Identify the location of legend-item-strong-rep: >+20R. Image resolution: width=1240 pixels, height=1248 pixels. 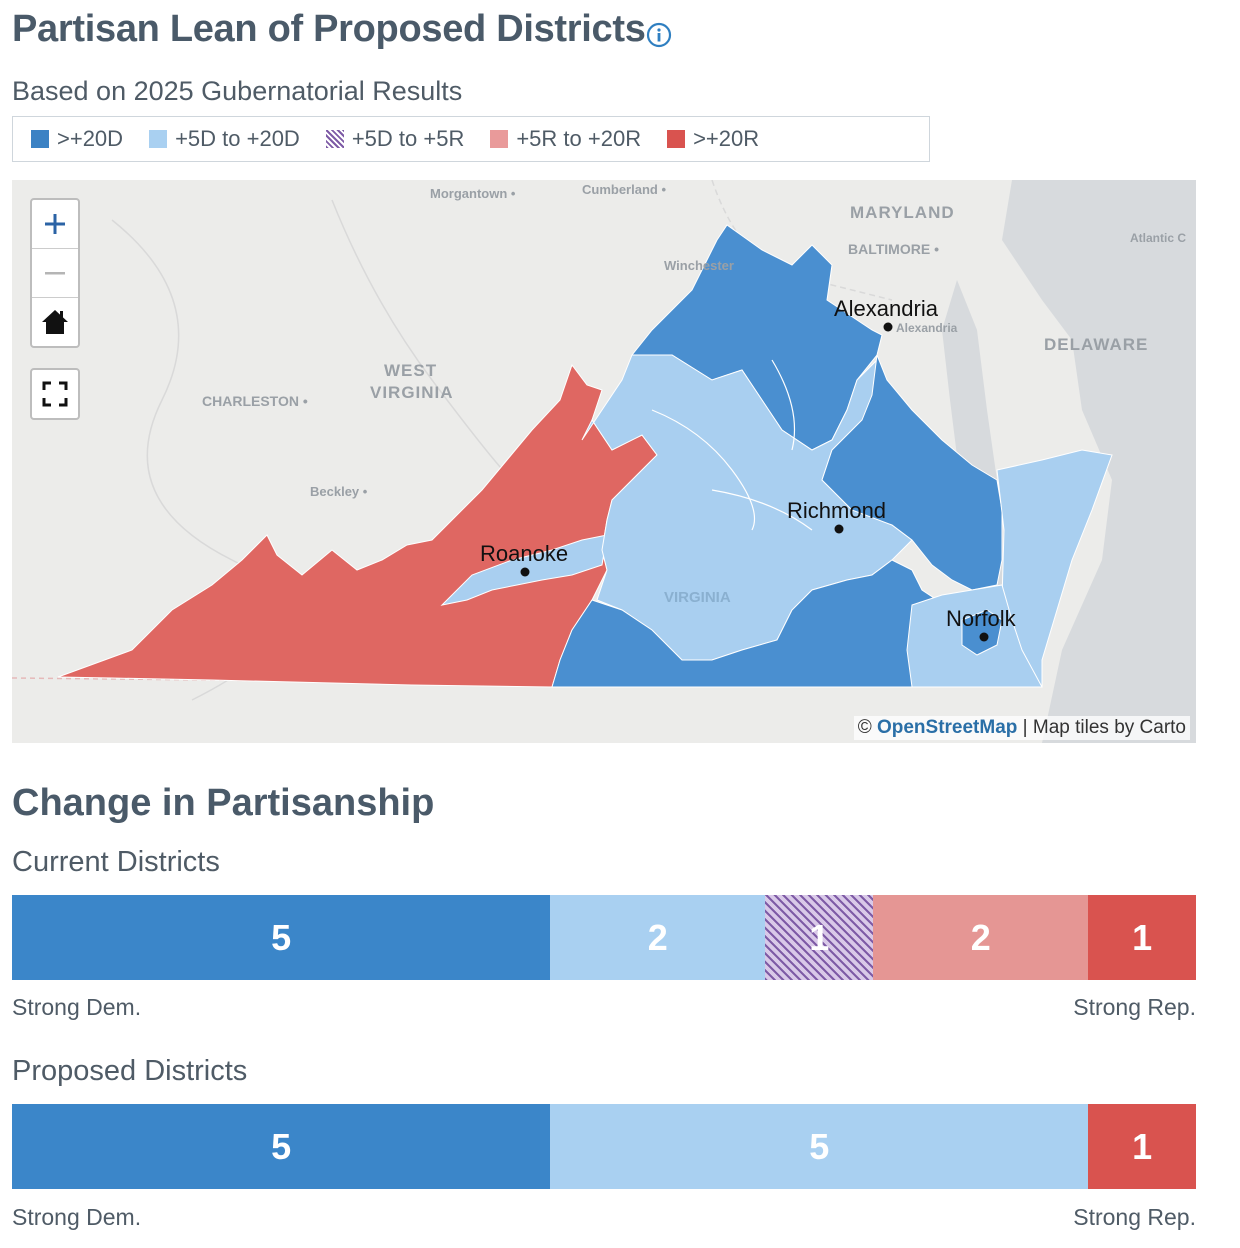
(713, 139).